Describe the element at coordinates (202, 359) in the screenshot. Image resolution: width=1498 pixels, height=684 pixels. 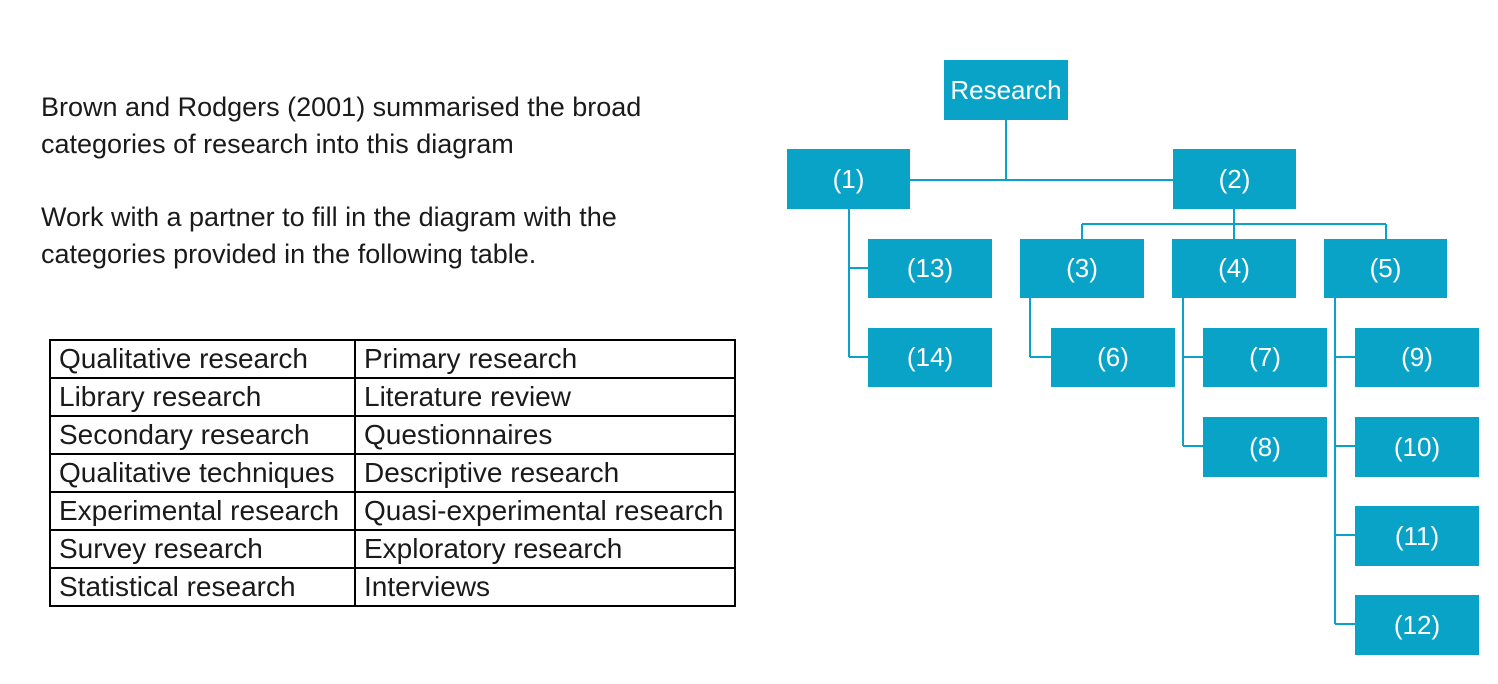
I see `table-cell: Qualitative research` at that location.